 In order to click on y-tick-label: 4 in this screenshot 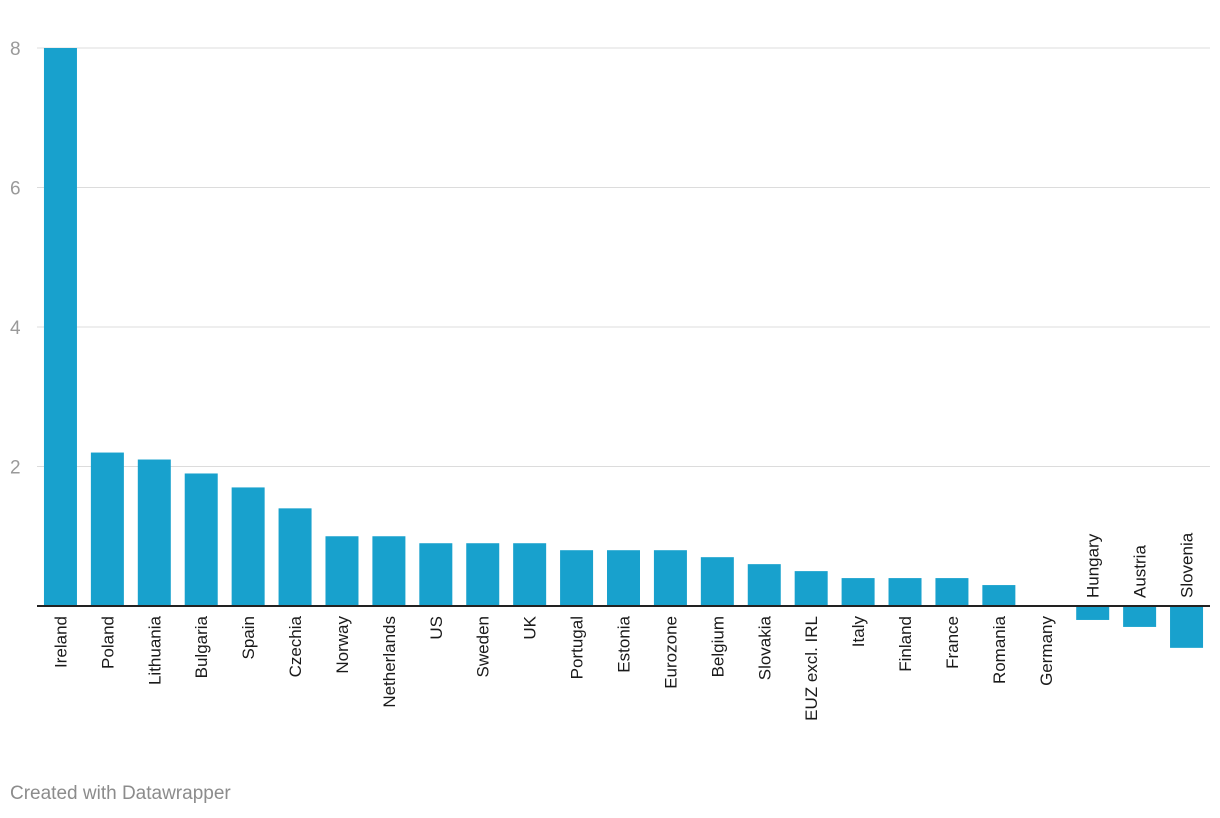, I will do `click(15, 328)`.